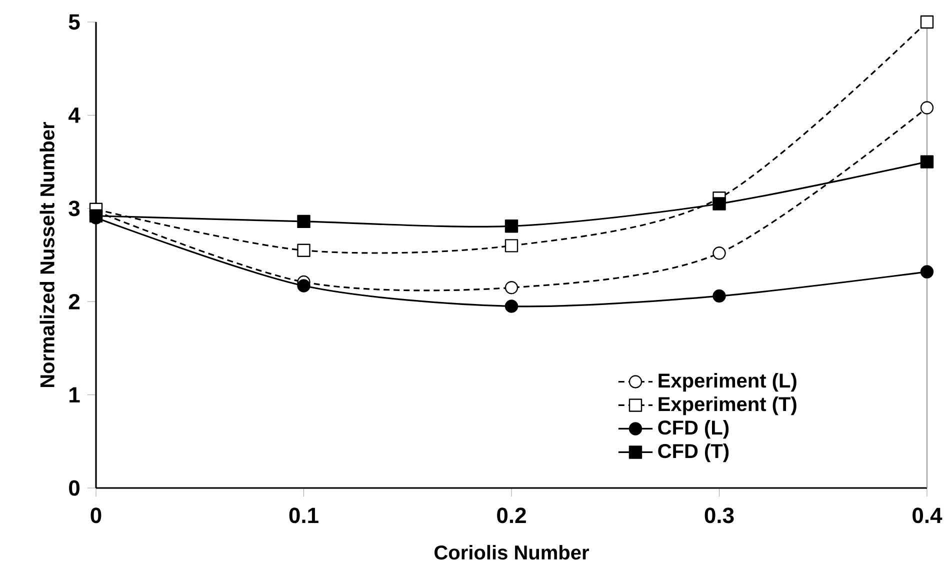 This screenshot has width=949, height=575. Describe the element at coordinates (719, 516) in the screenshot. I see `x-tick-label: 0.3` at that location.